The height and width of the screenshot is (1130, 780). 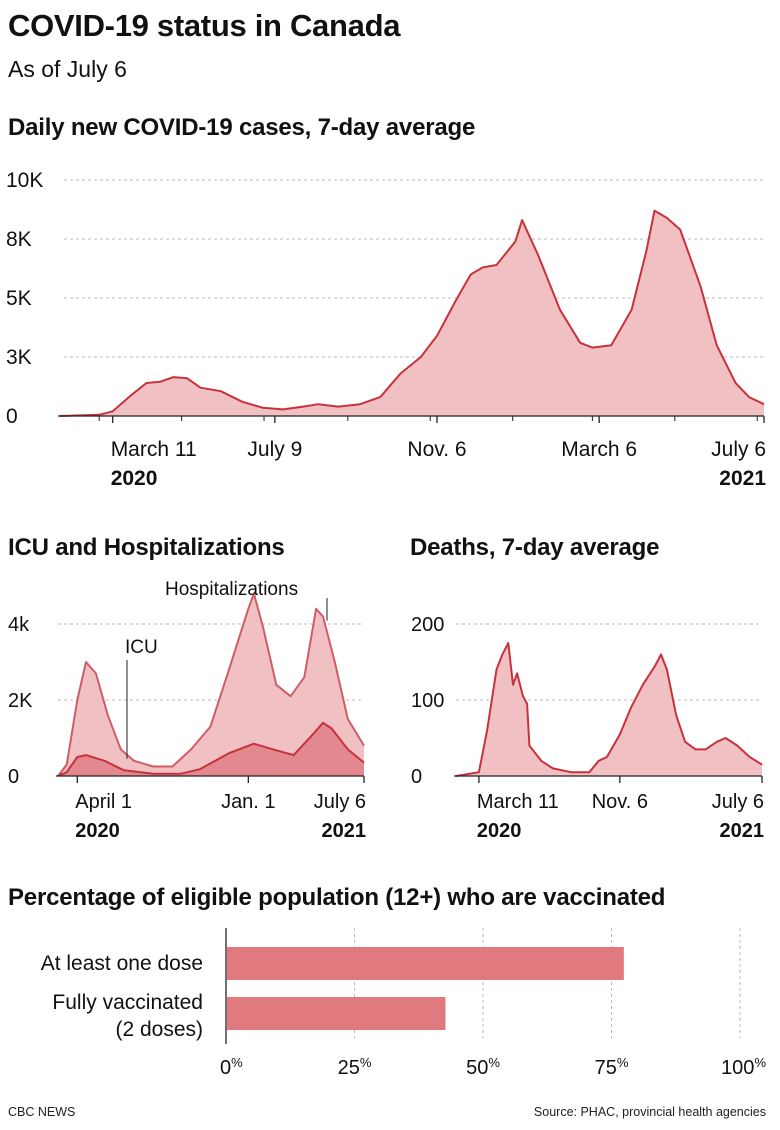 What do you see at coordinates (649, 1112) in the screenshot?
I see `source-label: Source: PHAC, provincial health agencies` at bounding box center [649, 1112].